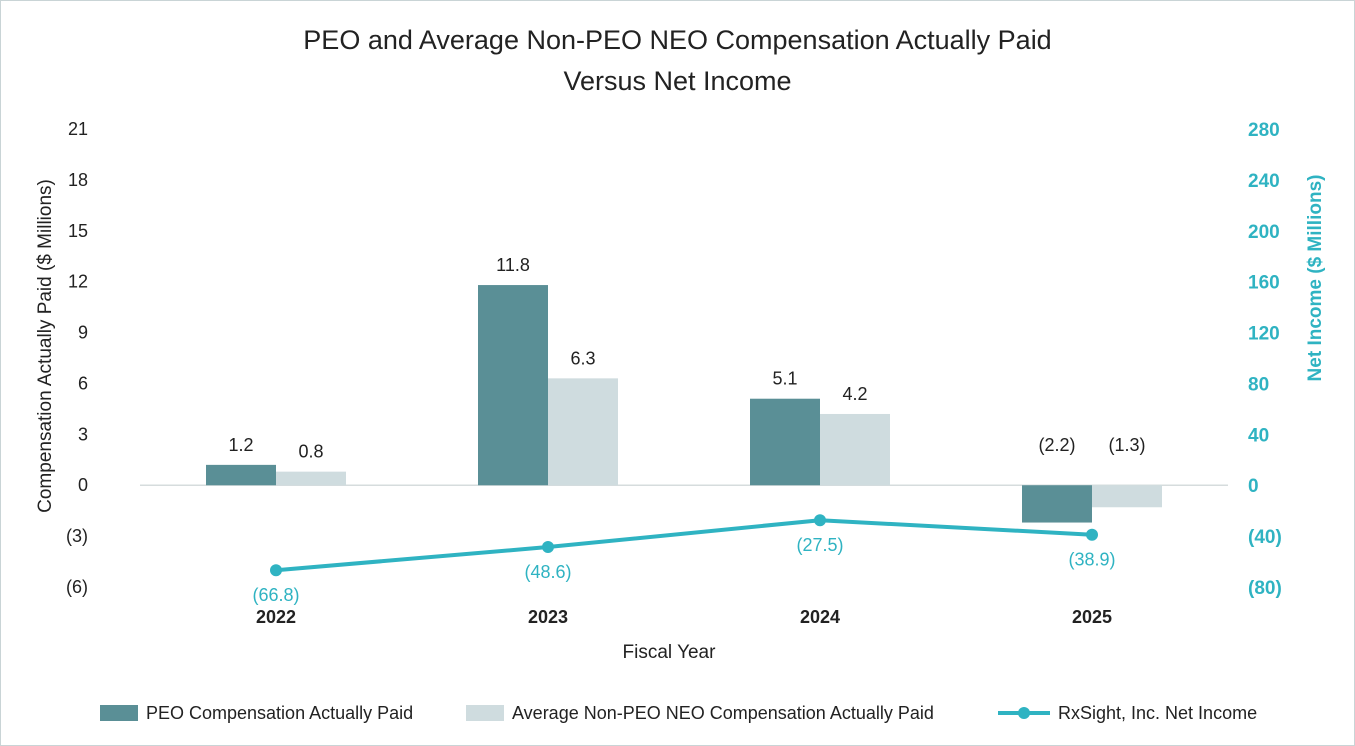 The width and height of the screenshot is (1355, 746). I want to click on y2-tick-label: 200, so click(1264, 232).